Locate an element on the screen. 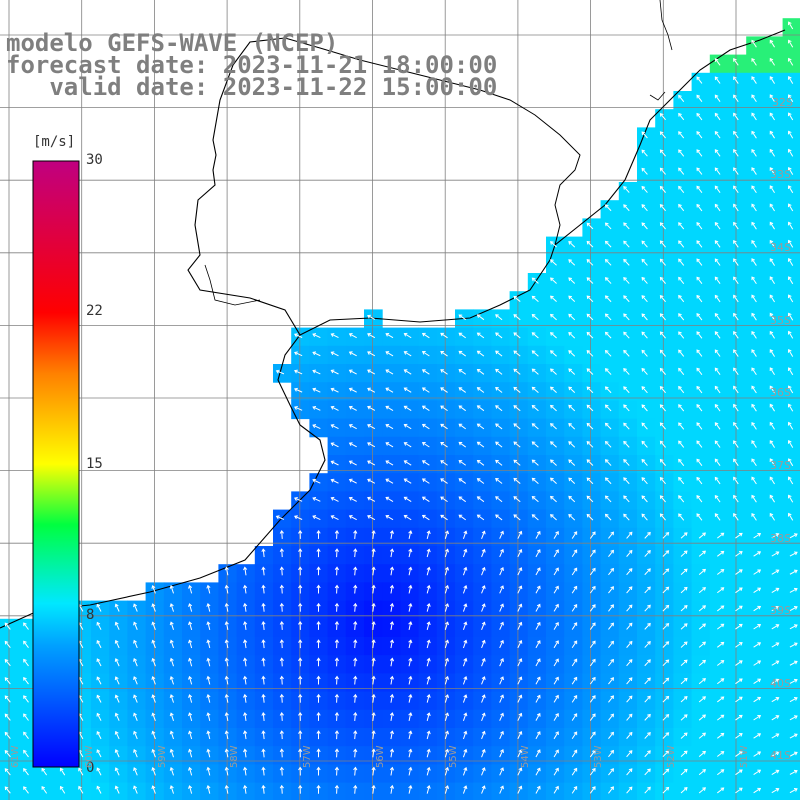 Image resolution: width=800 pixels, height=800 pixels. title-forecast-date: forecast date: 2023-11-21 18:00:00 is located at coordinates (252, 65).